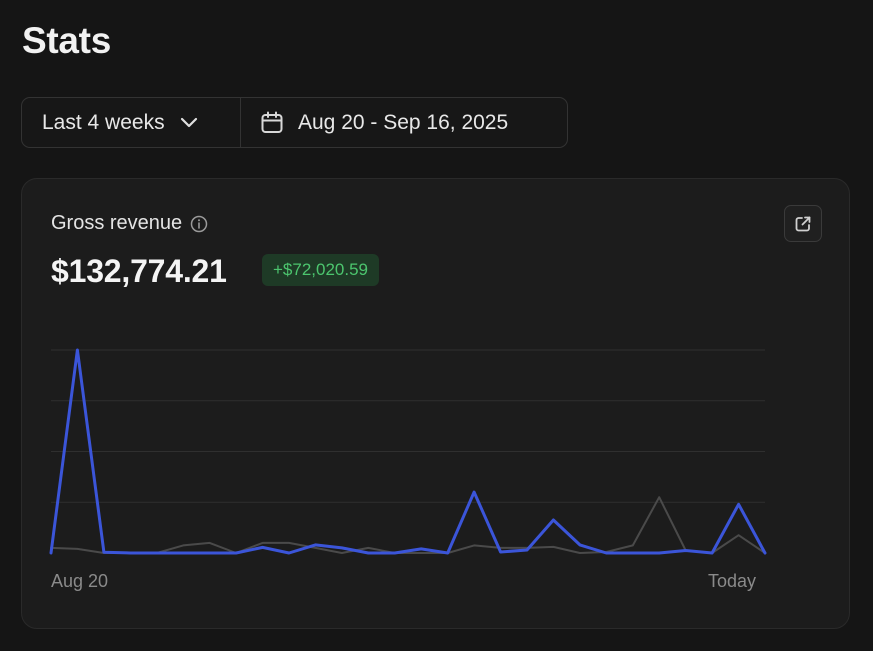  What do you see at coordinates (117, 223) in the screenshot?
I see `metric-label-text: Gross revenue` at bounding box center [117, 223].